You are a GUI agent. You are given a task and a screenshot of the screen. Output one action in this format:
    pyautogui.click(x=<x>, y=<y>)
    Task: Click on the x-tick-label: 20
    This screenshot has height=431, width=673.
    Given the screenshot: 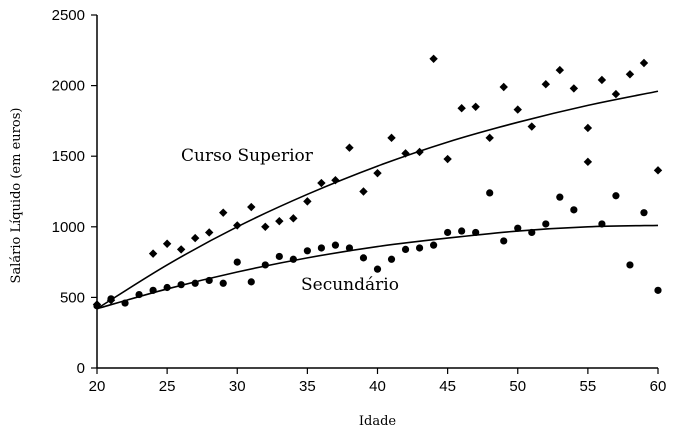 What is the action you would take?
    pyautogui.click(x=97, y=386)
    